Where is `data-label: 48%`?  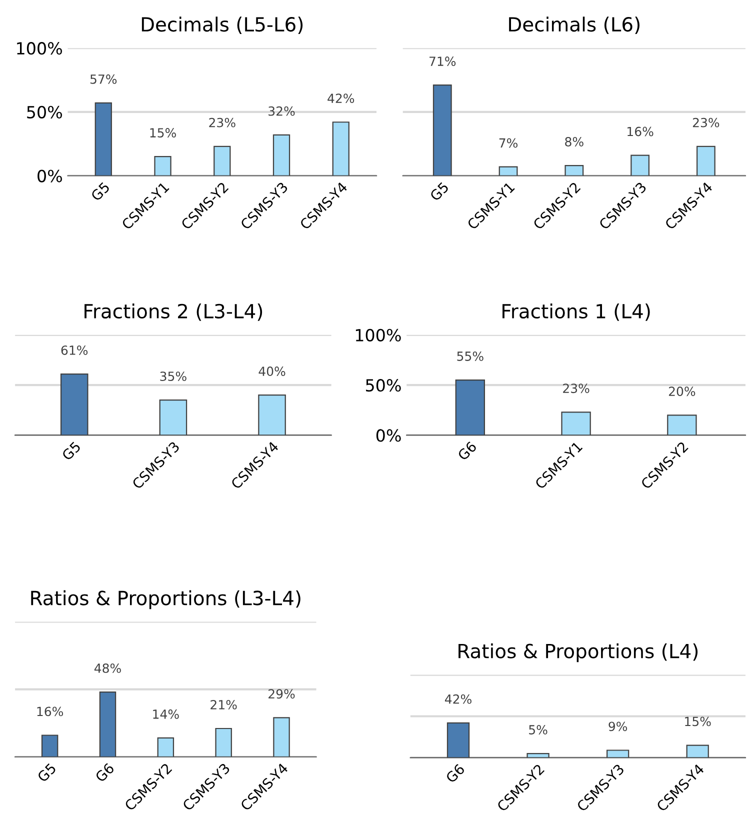
data-label: 48% is located at coordinates (107, 668).